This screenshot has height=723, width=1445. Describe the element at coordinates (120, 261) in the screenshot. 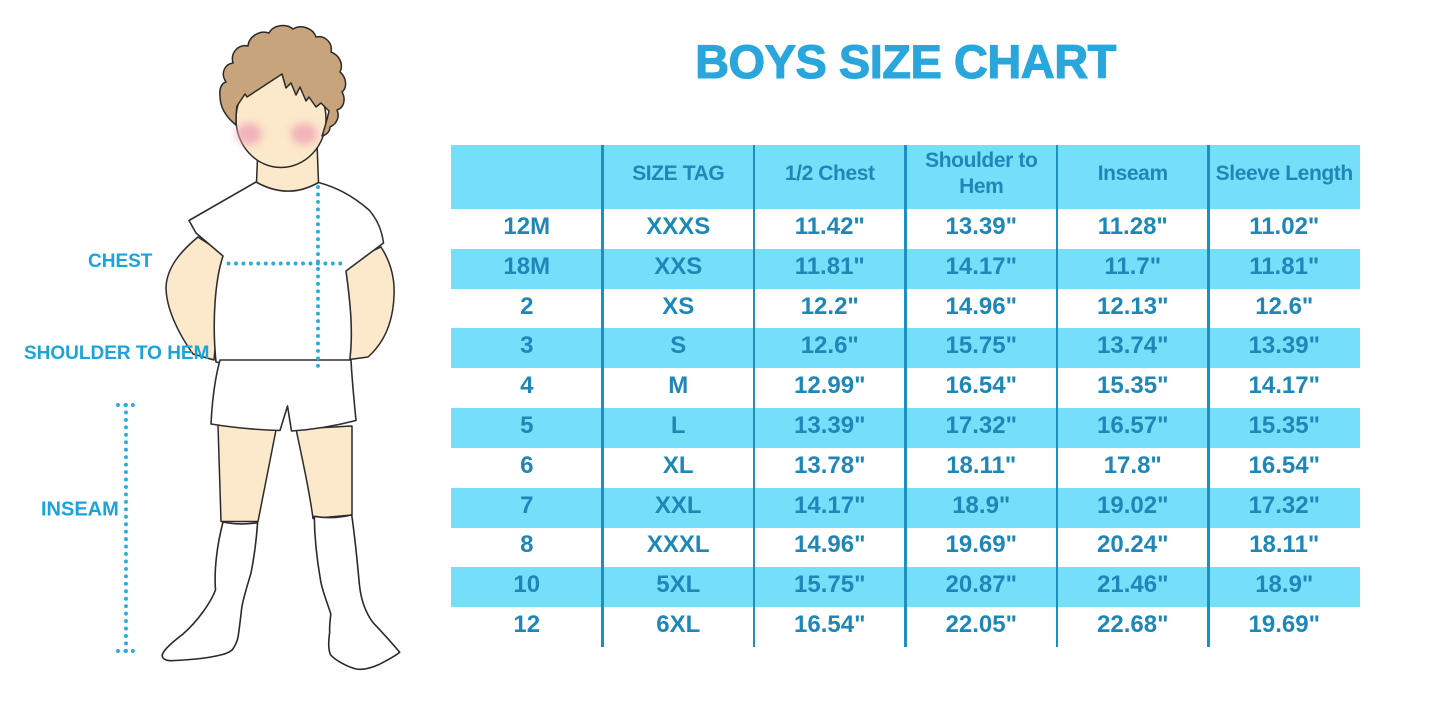

I see `svg-text: CHEST` at that location.